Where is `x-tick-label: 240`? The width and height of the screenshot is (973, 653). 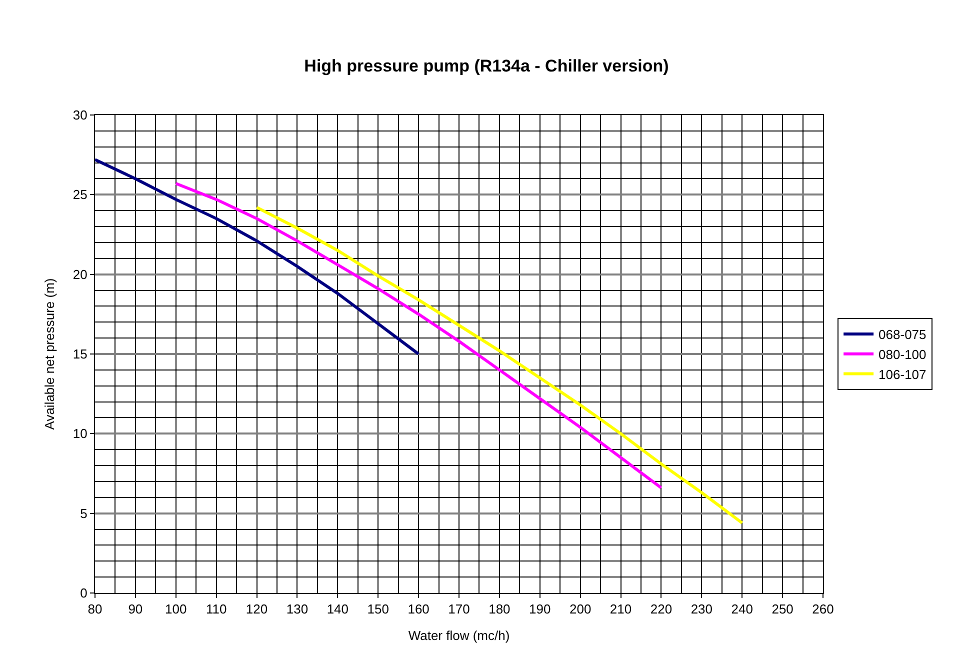
x-tick-label: 240 is located at coordinates (742, 609).